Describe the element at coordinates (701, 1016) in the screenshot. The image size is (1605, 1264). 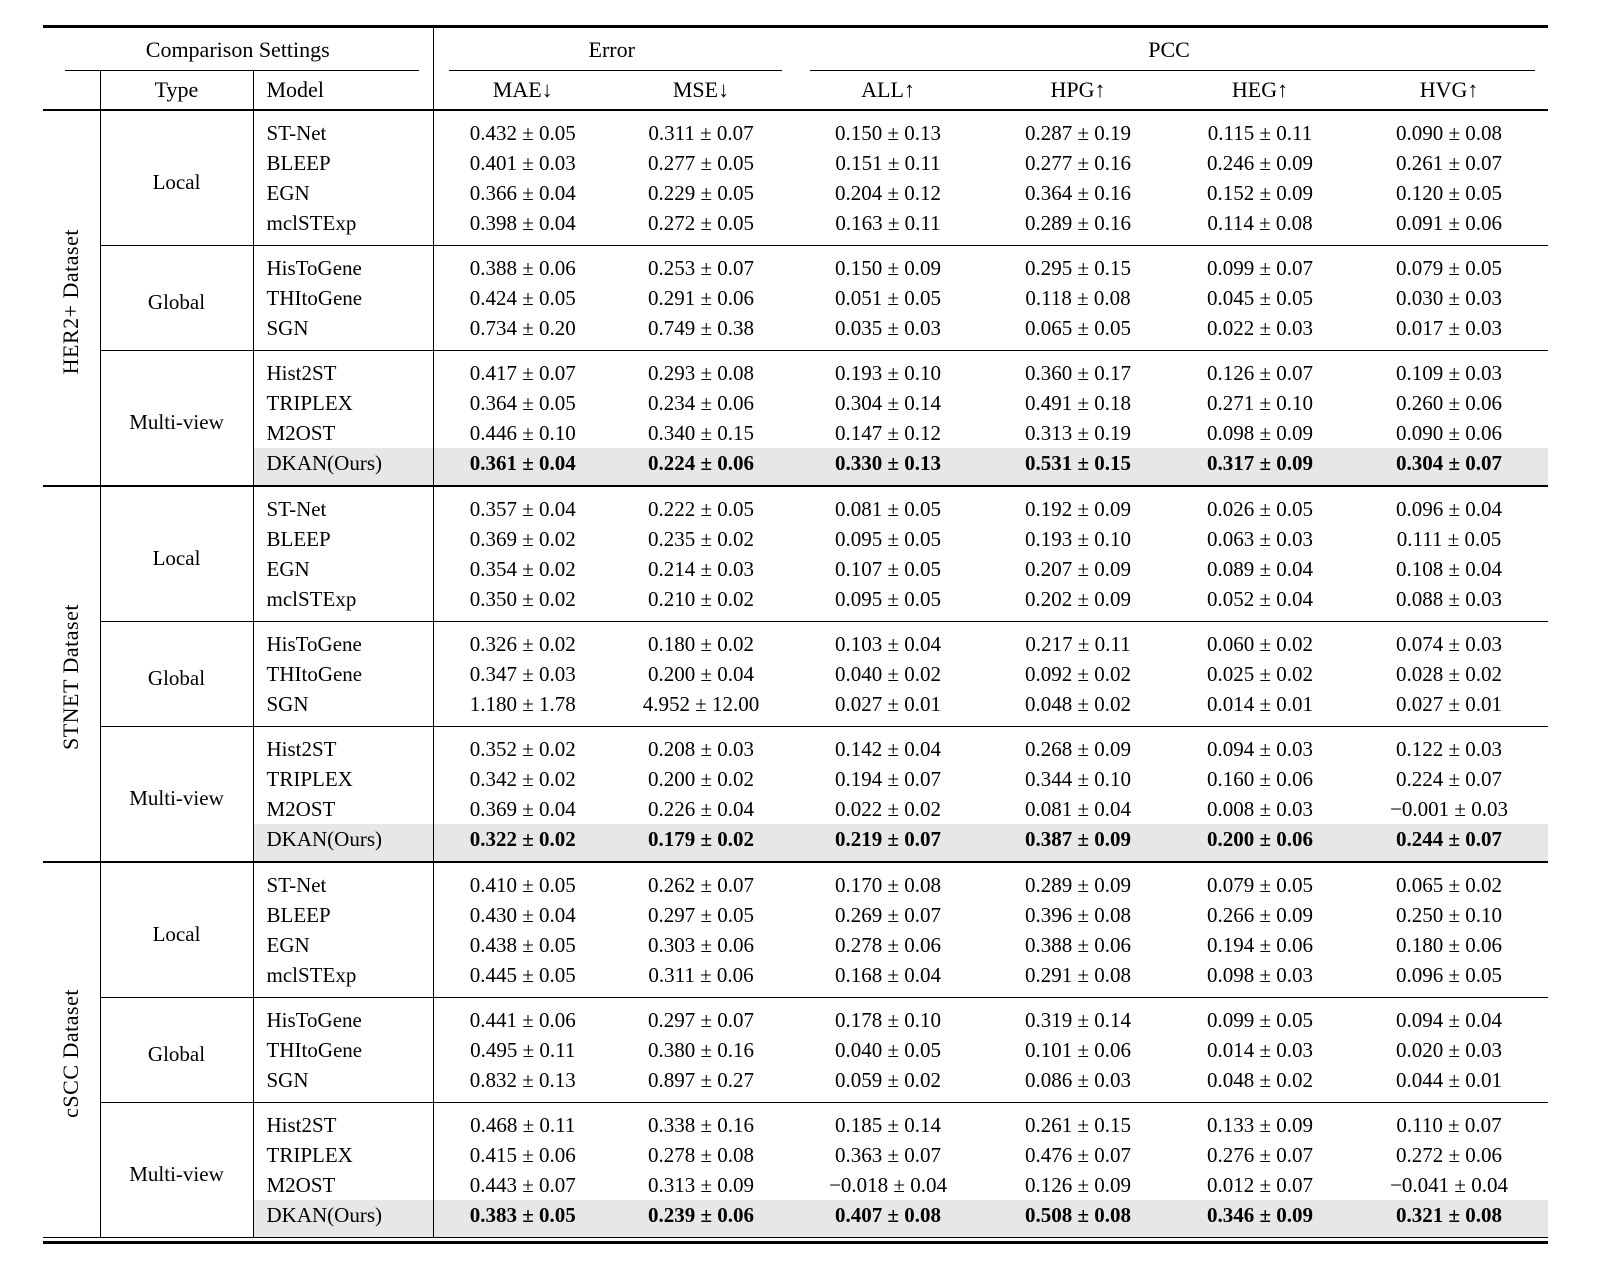
I see `metric-value-cell: 0.297 ± 0.07` at that location.